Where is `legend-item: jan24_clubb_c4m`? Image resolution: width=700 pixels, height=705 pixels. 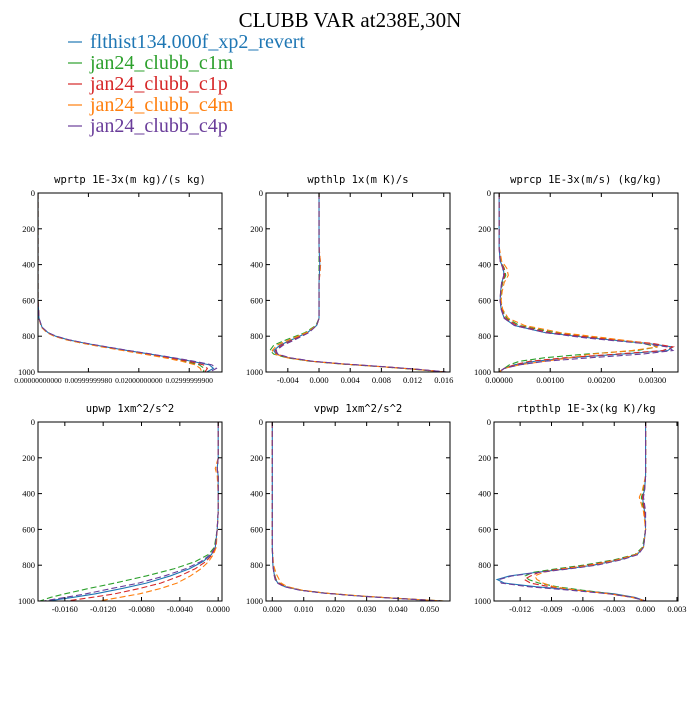
legend-item: jan24_clubb_c4m is located at coordinates (151, 105).